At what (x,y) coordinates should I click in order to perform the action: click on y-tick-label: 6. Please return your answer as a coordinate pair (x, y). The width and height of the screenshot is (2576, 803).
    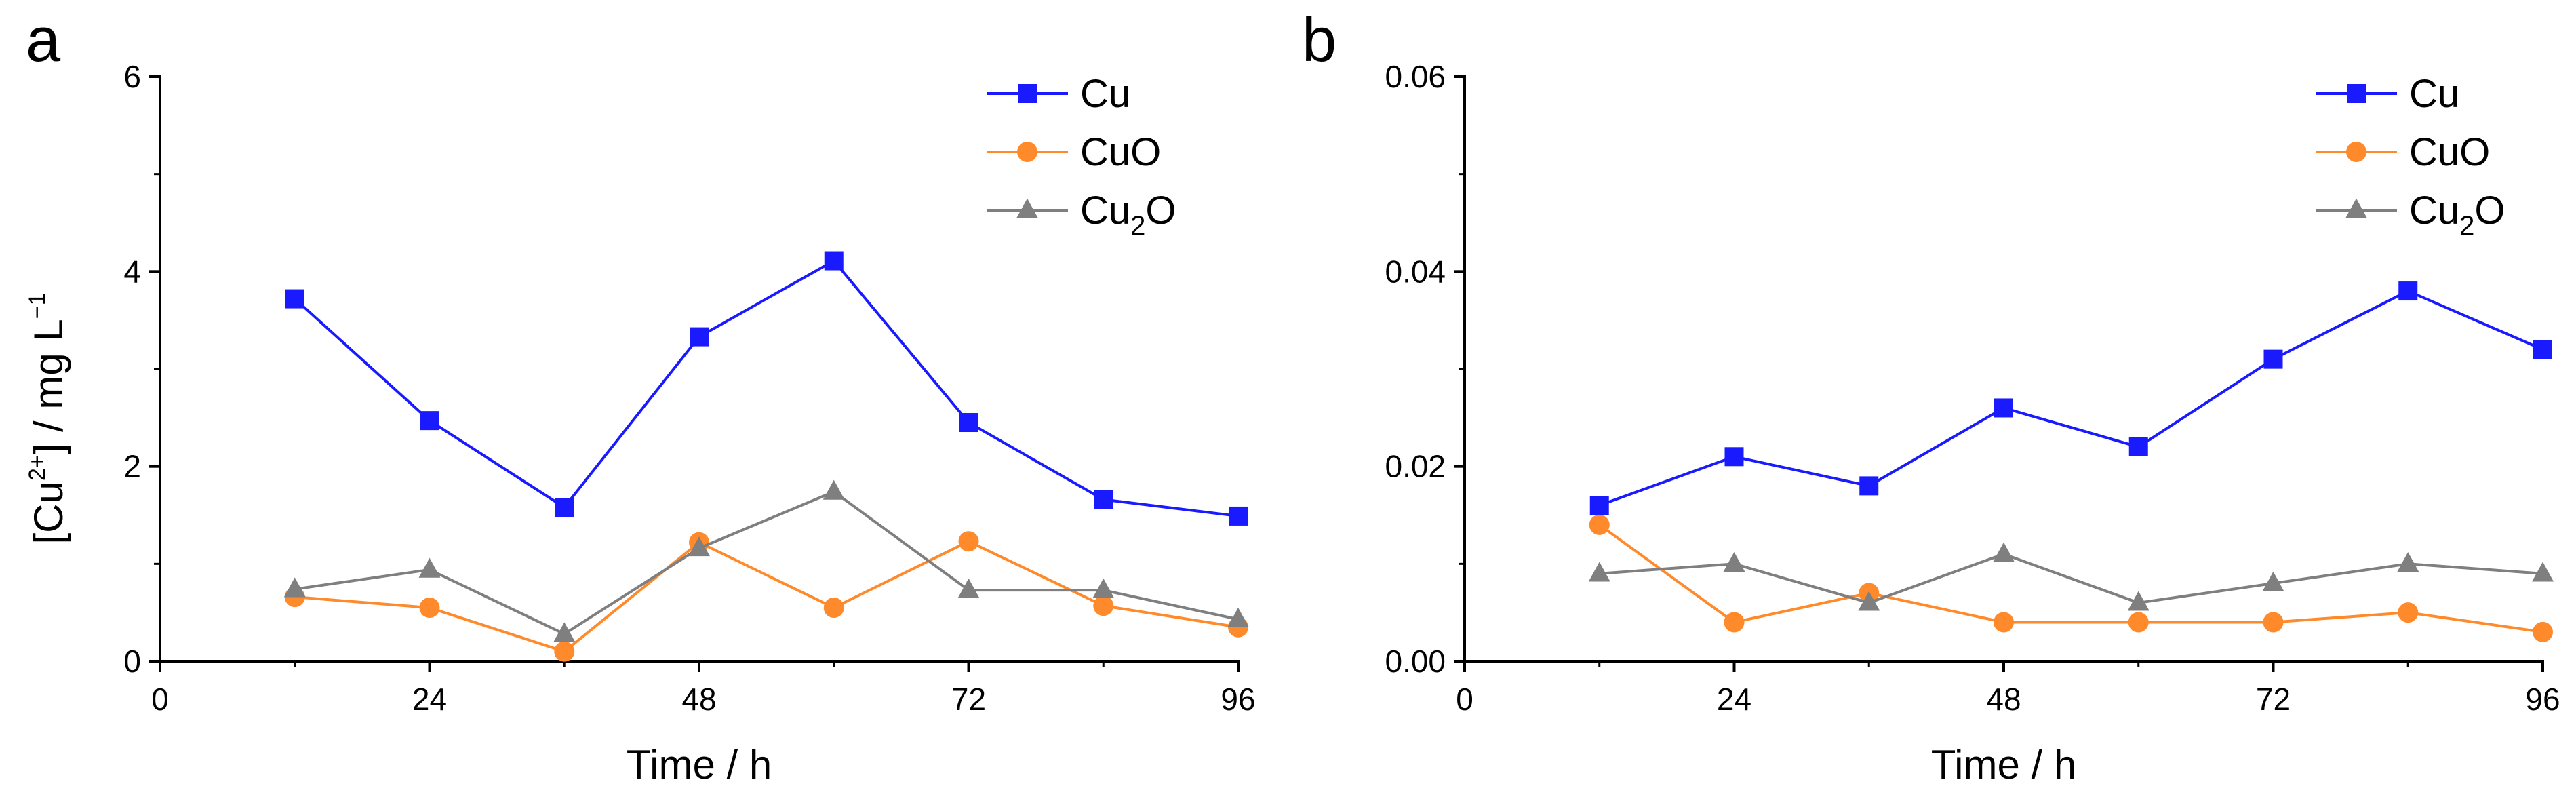
    Looking at the image, I should click on (132, 76).